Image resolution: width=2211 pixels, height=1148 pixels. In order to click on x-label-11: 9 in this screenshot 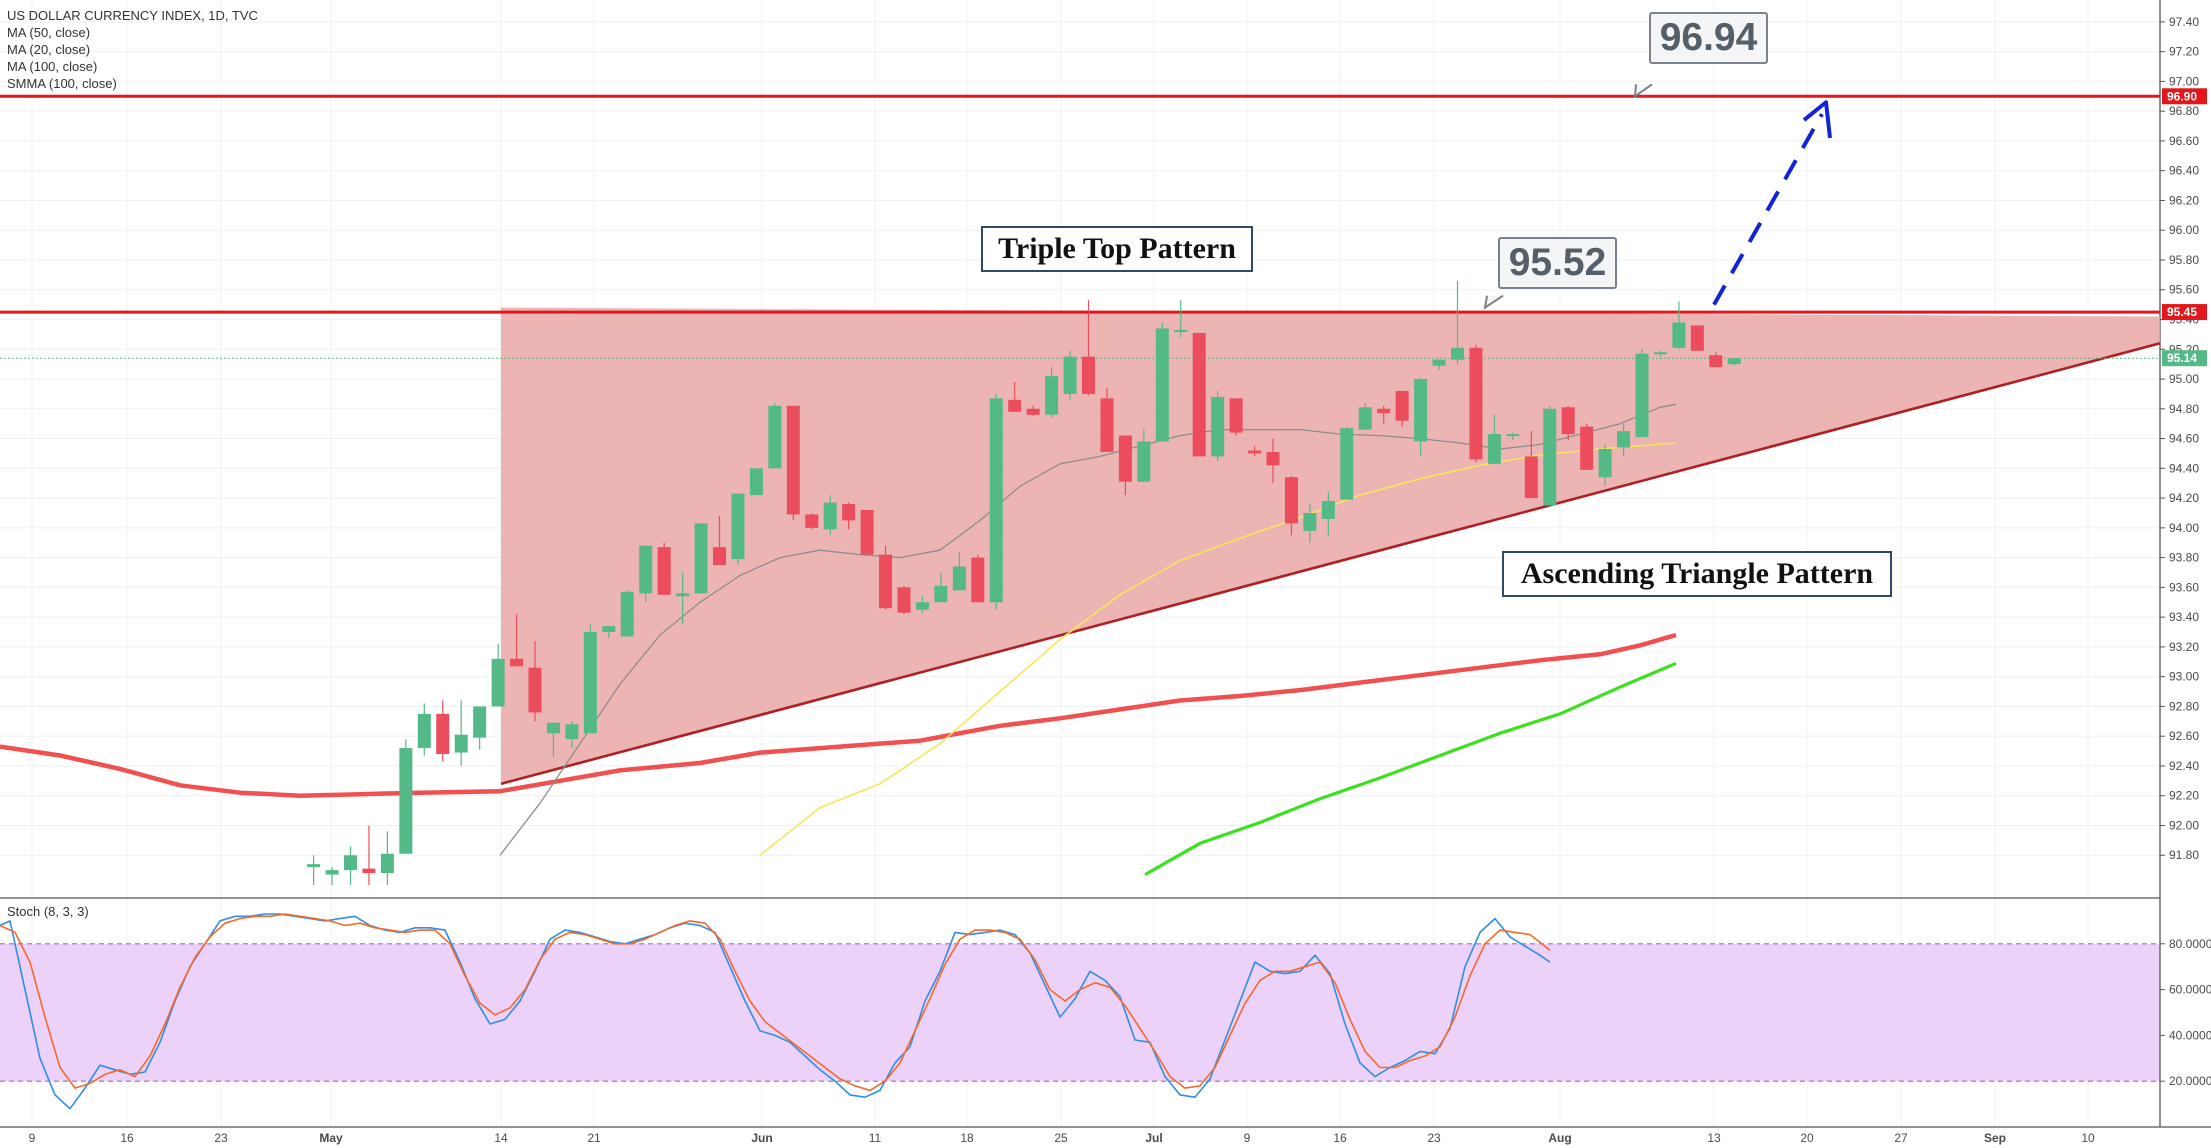, I will do `click(1247, 1138)`.